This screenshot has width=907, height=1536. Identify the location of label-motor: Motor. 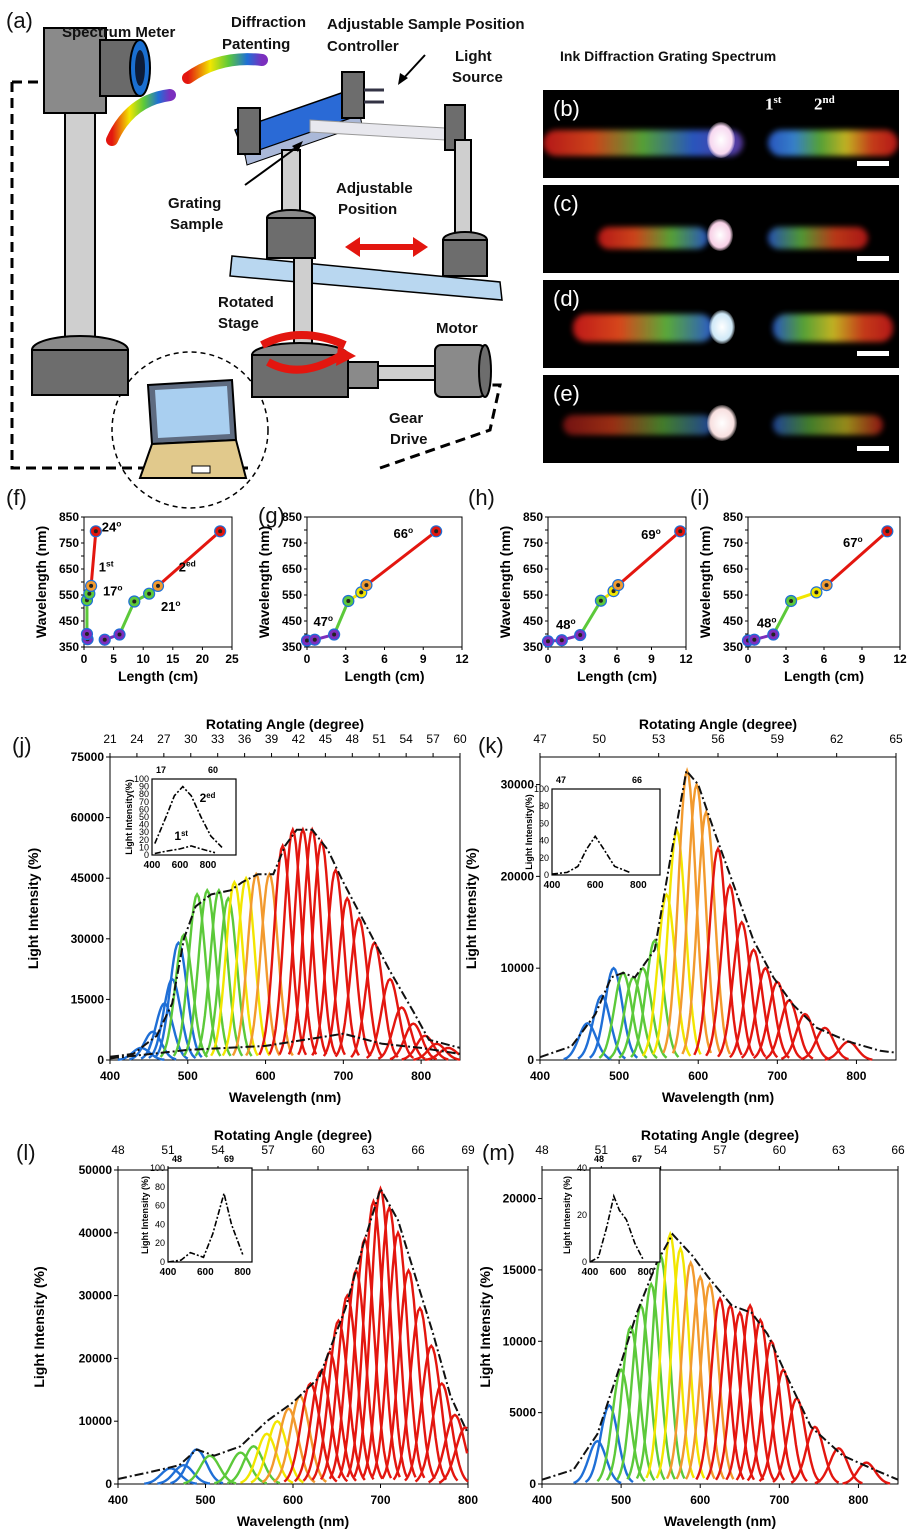
(457, 328).